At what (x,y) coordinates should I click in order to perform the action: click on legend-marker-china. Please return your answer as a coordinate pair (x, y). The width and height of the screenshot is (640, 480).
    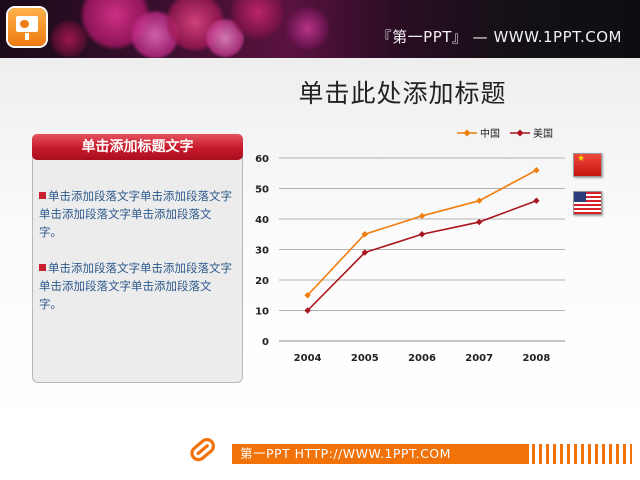
    Looking at the image, I should click on (467, 133).